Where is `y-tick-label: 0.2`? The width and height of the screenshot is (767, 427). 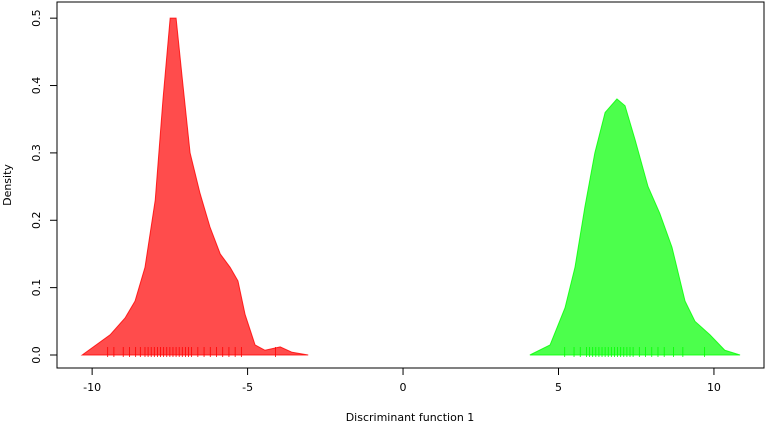
y-tick-label: 0.2 is located at coordinates (36, 221).